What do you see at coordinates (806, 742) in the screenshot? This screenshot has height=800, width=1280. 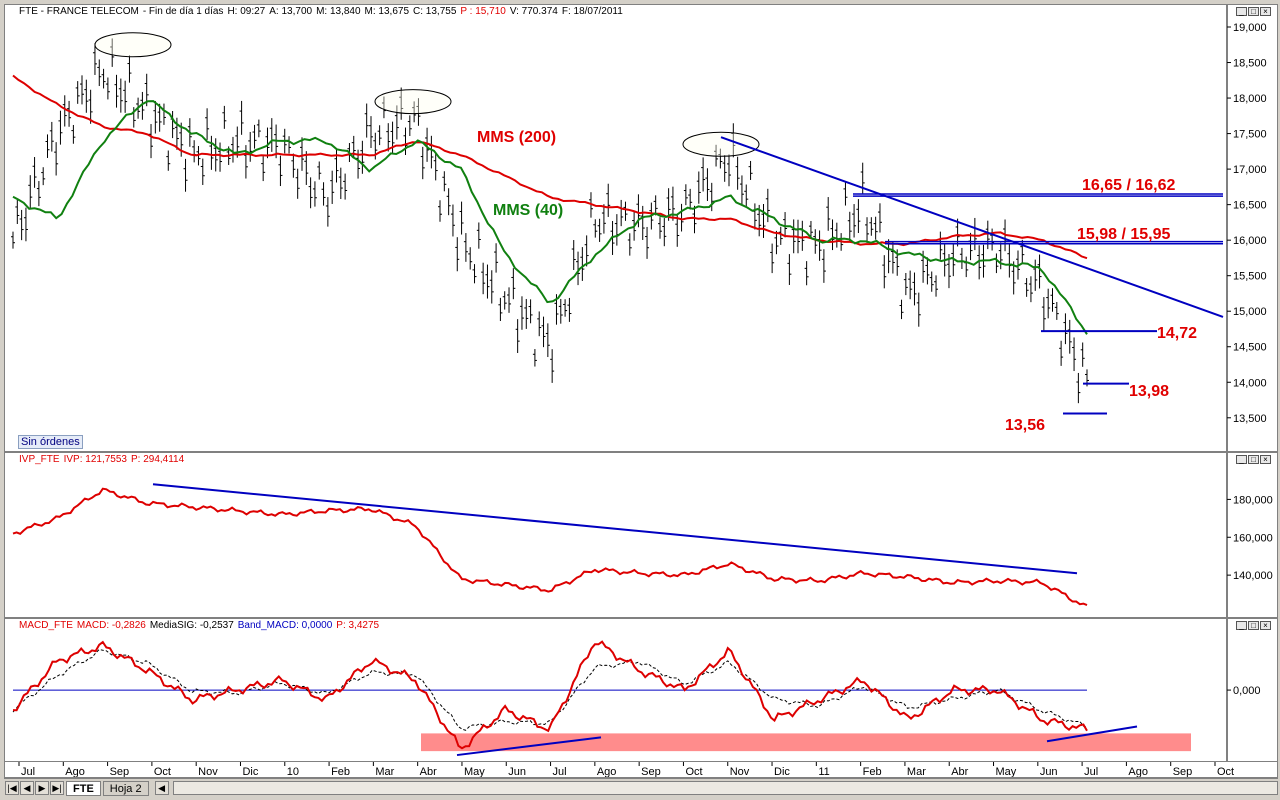 I see `oversold-zone` at bounding box center [806, 742].